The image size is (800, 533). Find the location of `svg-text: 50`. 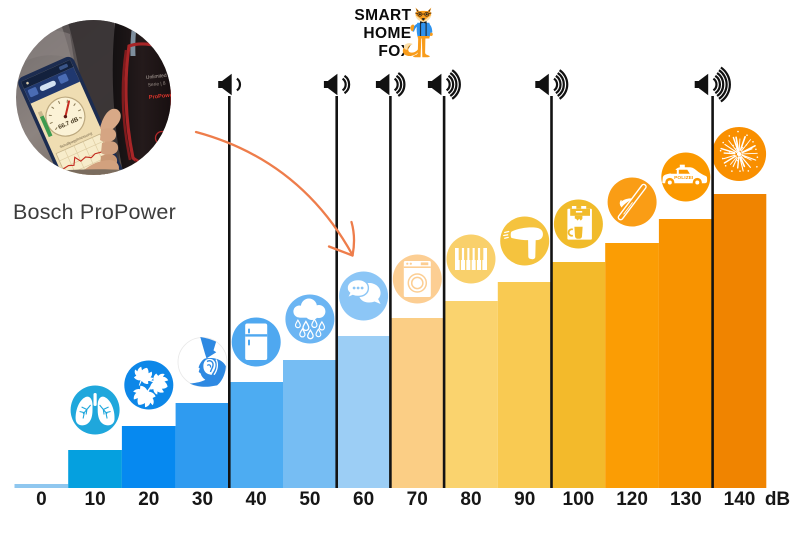

svg-text: 50 is located at coordinates (309, 499).